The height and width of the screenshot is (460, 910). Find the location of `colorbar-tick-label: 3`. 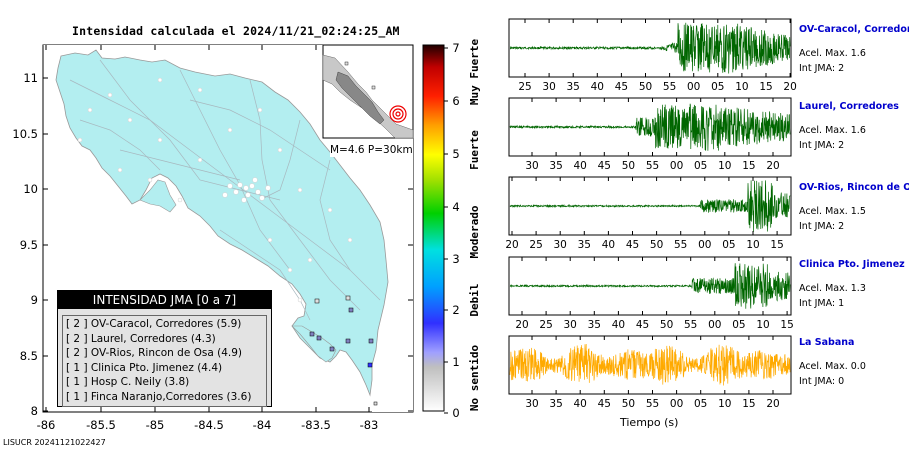

colorbar-tick-label: 3 is located at coordinates (455, 259).